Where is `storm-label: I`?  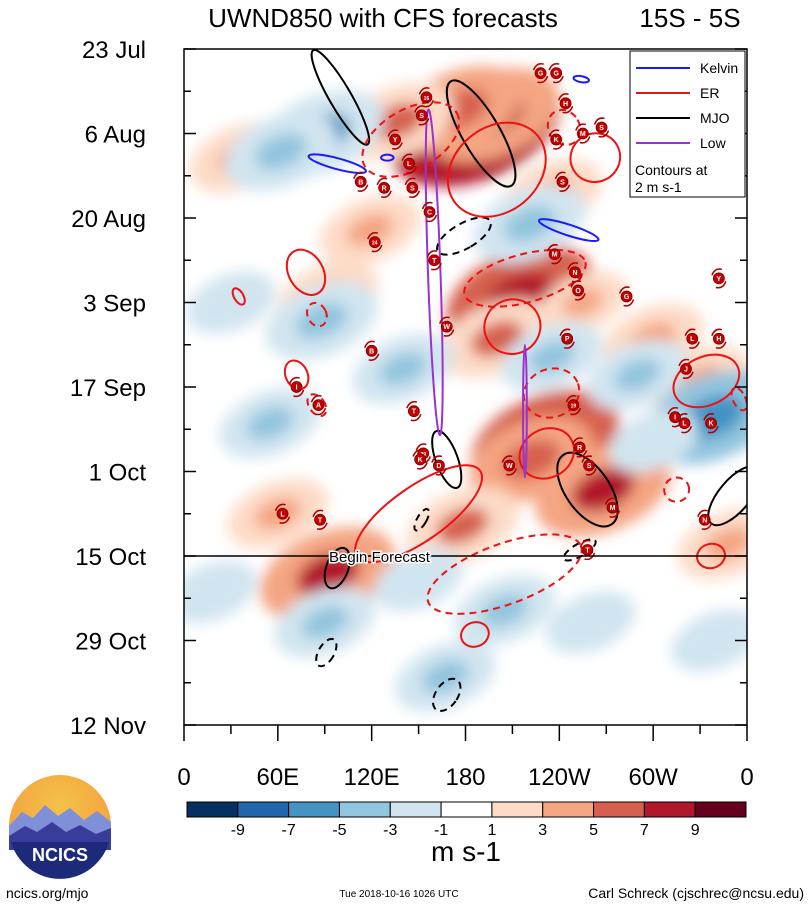
storm-label: I is located at coordinates (297, 388).